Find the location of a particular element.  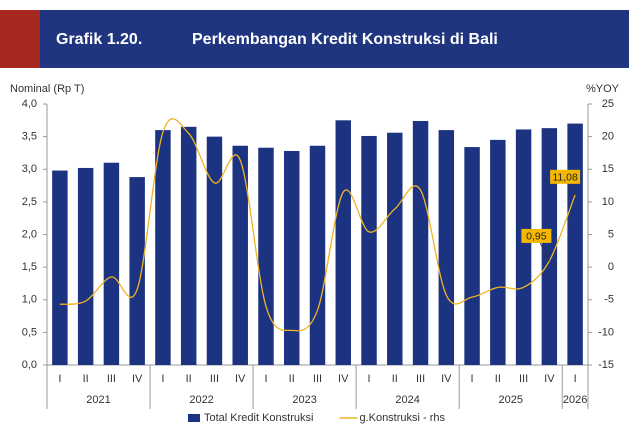

y2-tick-label: 0 is located at coordinates (611, 267).